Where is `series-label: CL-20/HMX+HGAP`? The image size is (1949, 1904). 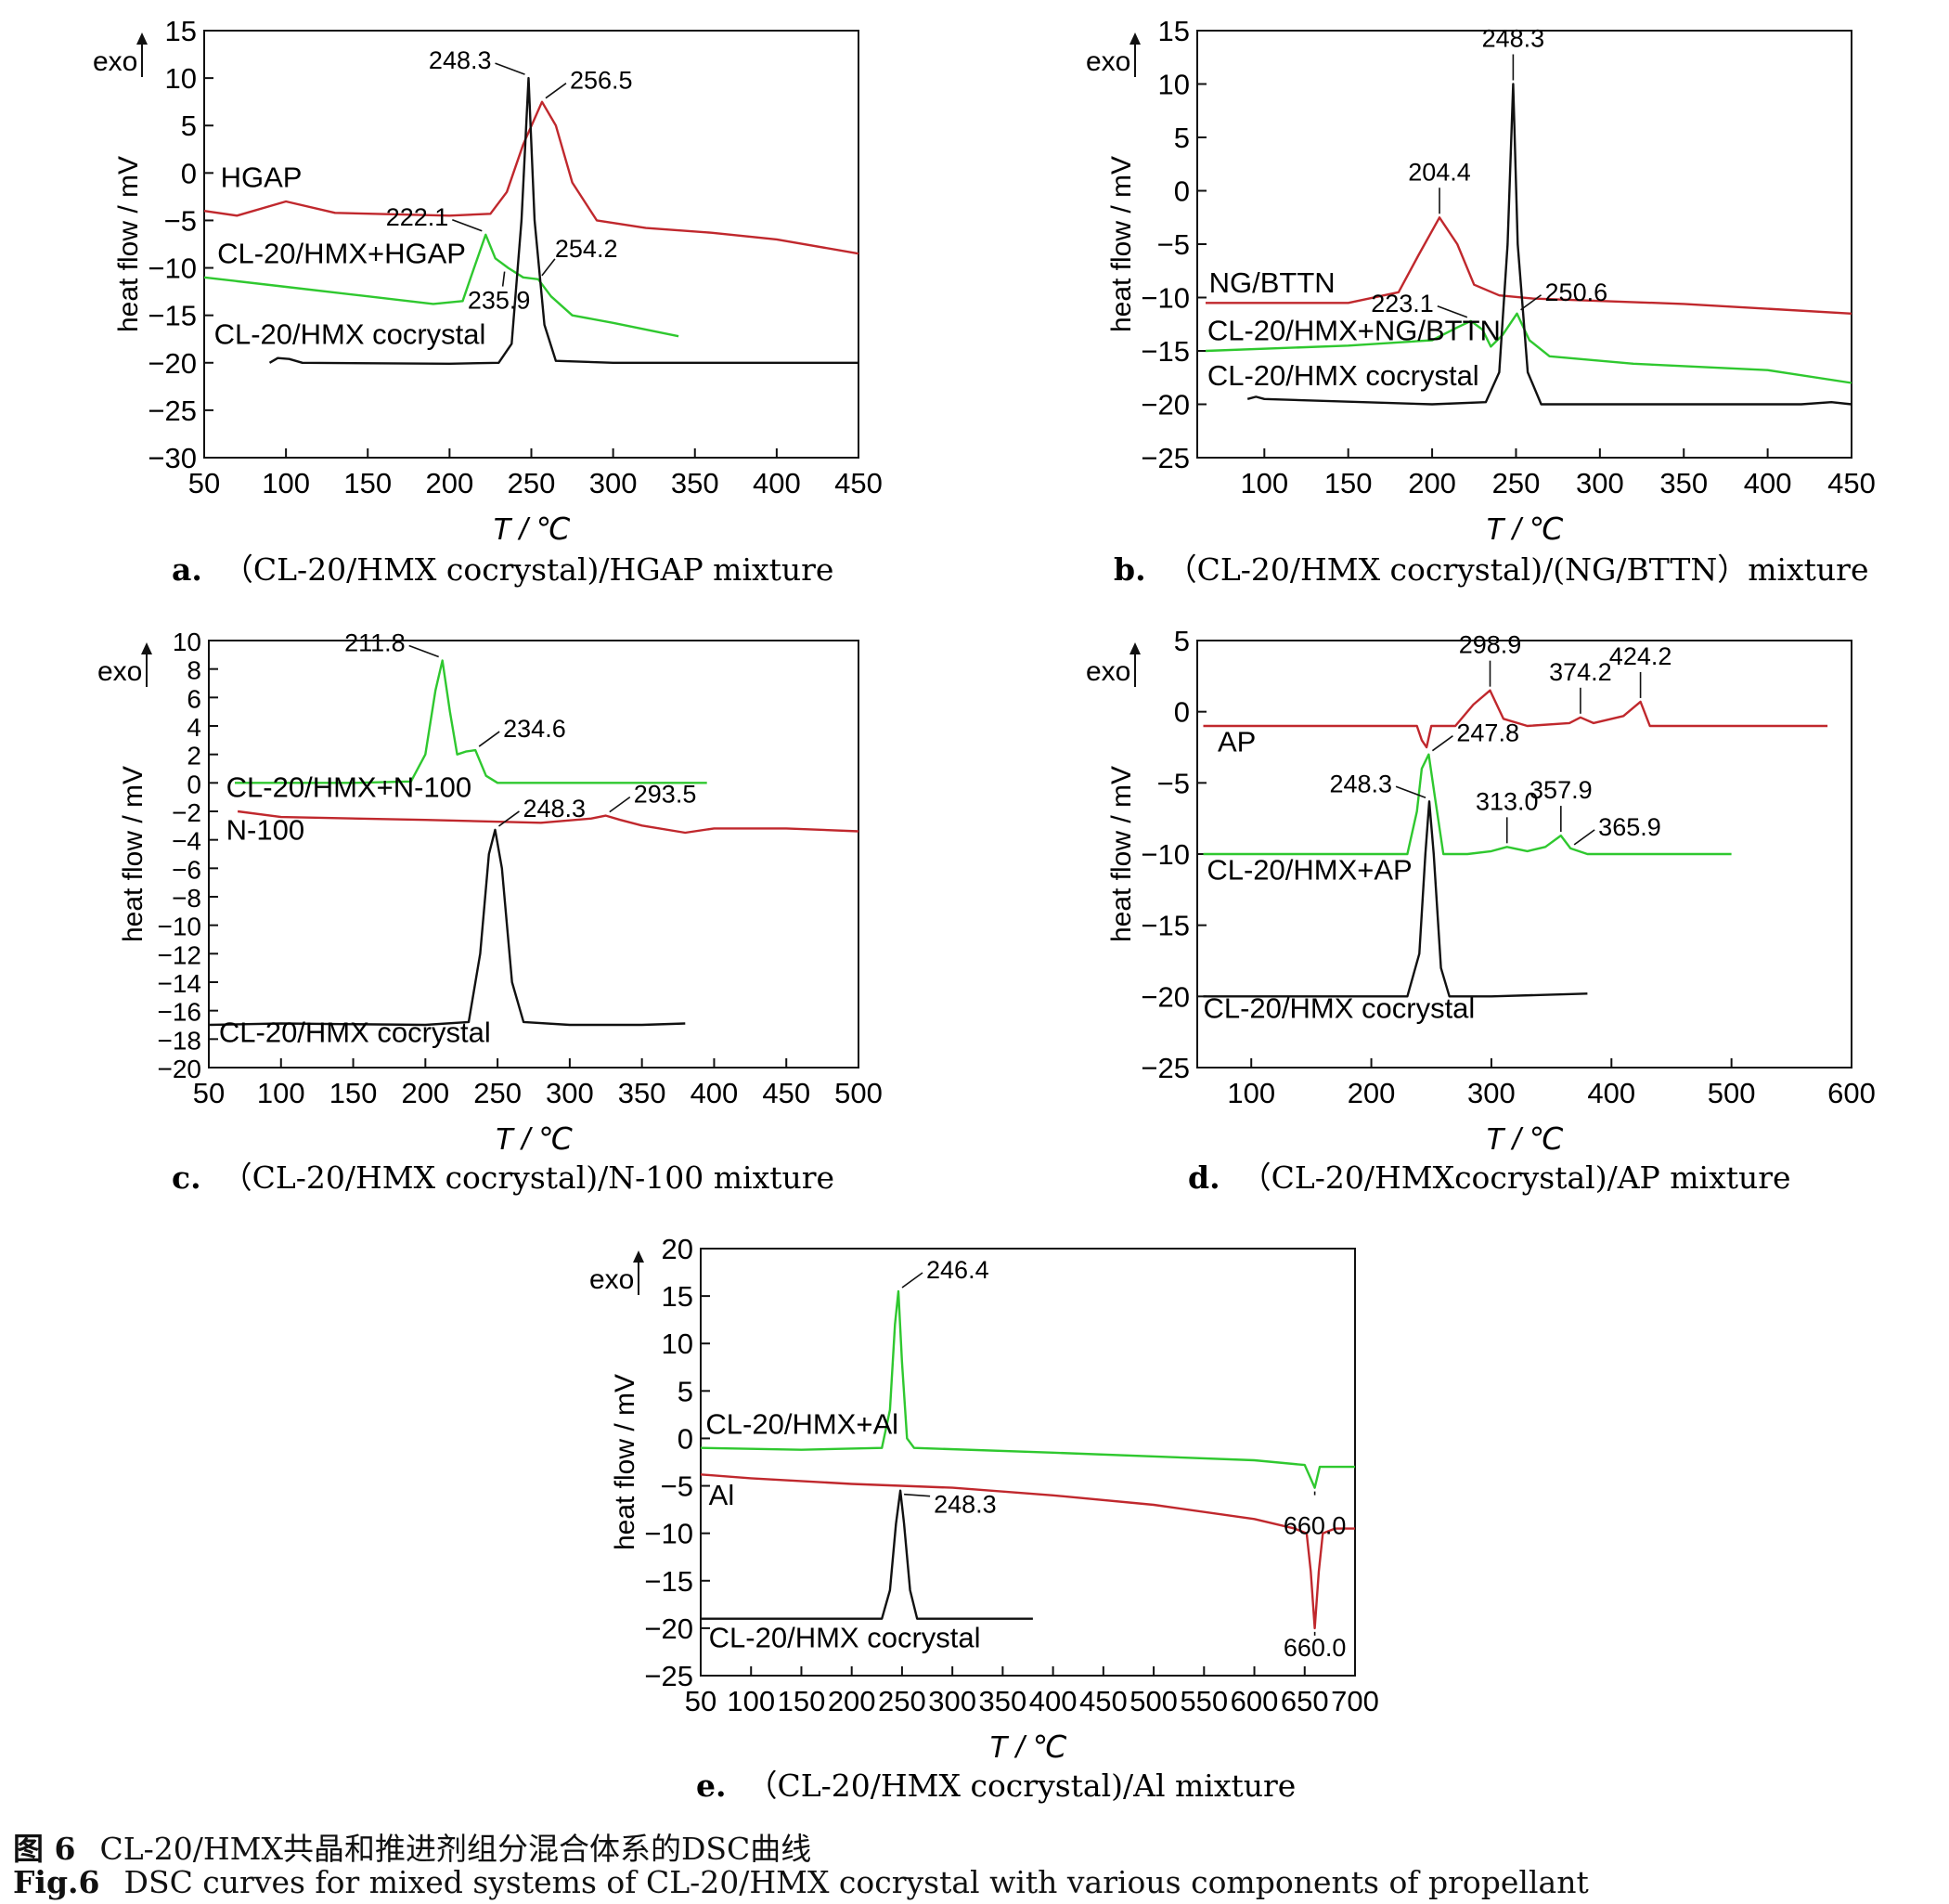
series-label: CL-20/HMX+HGAP is located at coordinates (341, 253).